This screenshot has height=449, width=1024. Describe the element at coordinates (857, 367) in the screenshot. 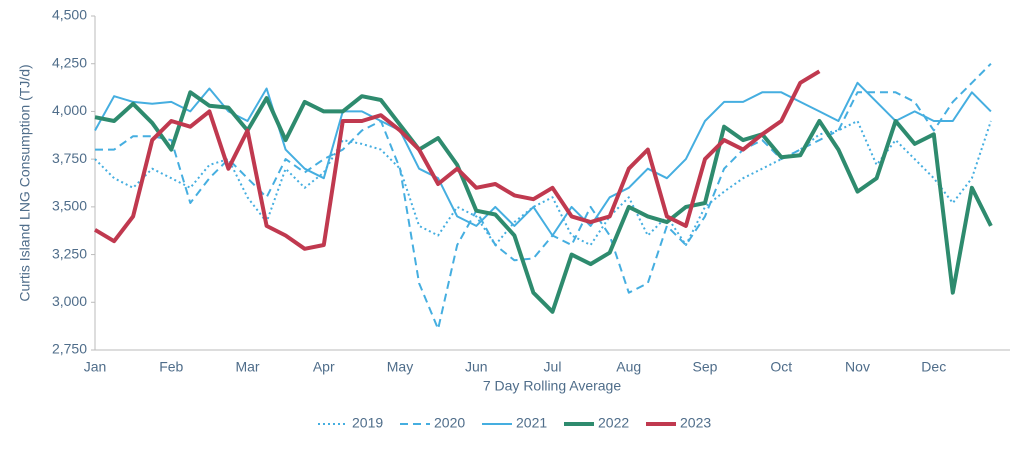

I see `x-tick-label: Nov` at that location.